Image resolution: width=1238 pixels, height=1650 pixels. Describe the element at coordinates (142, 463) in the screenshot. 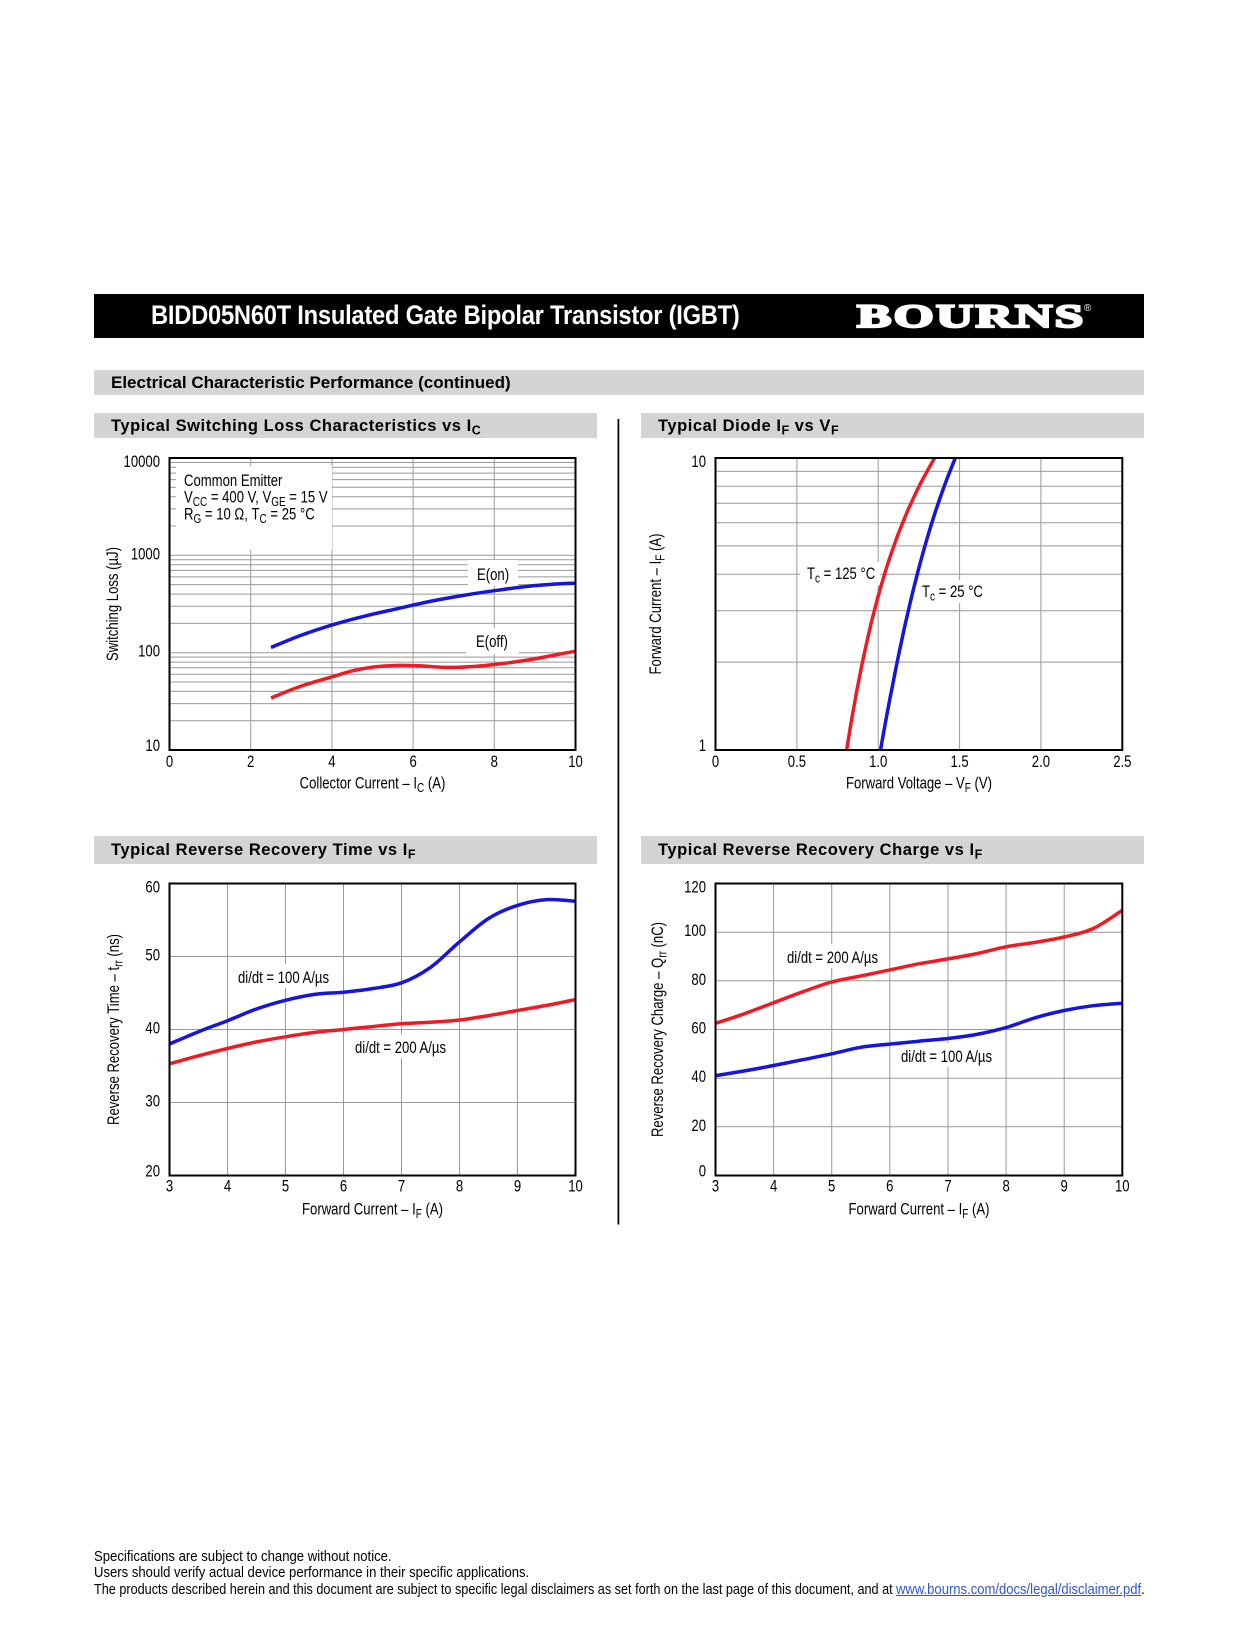

I see `svg-text: 10000` at that location.